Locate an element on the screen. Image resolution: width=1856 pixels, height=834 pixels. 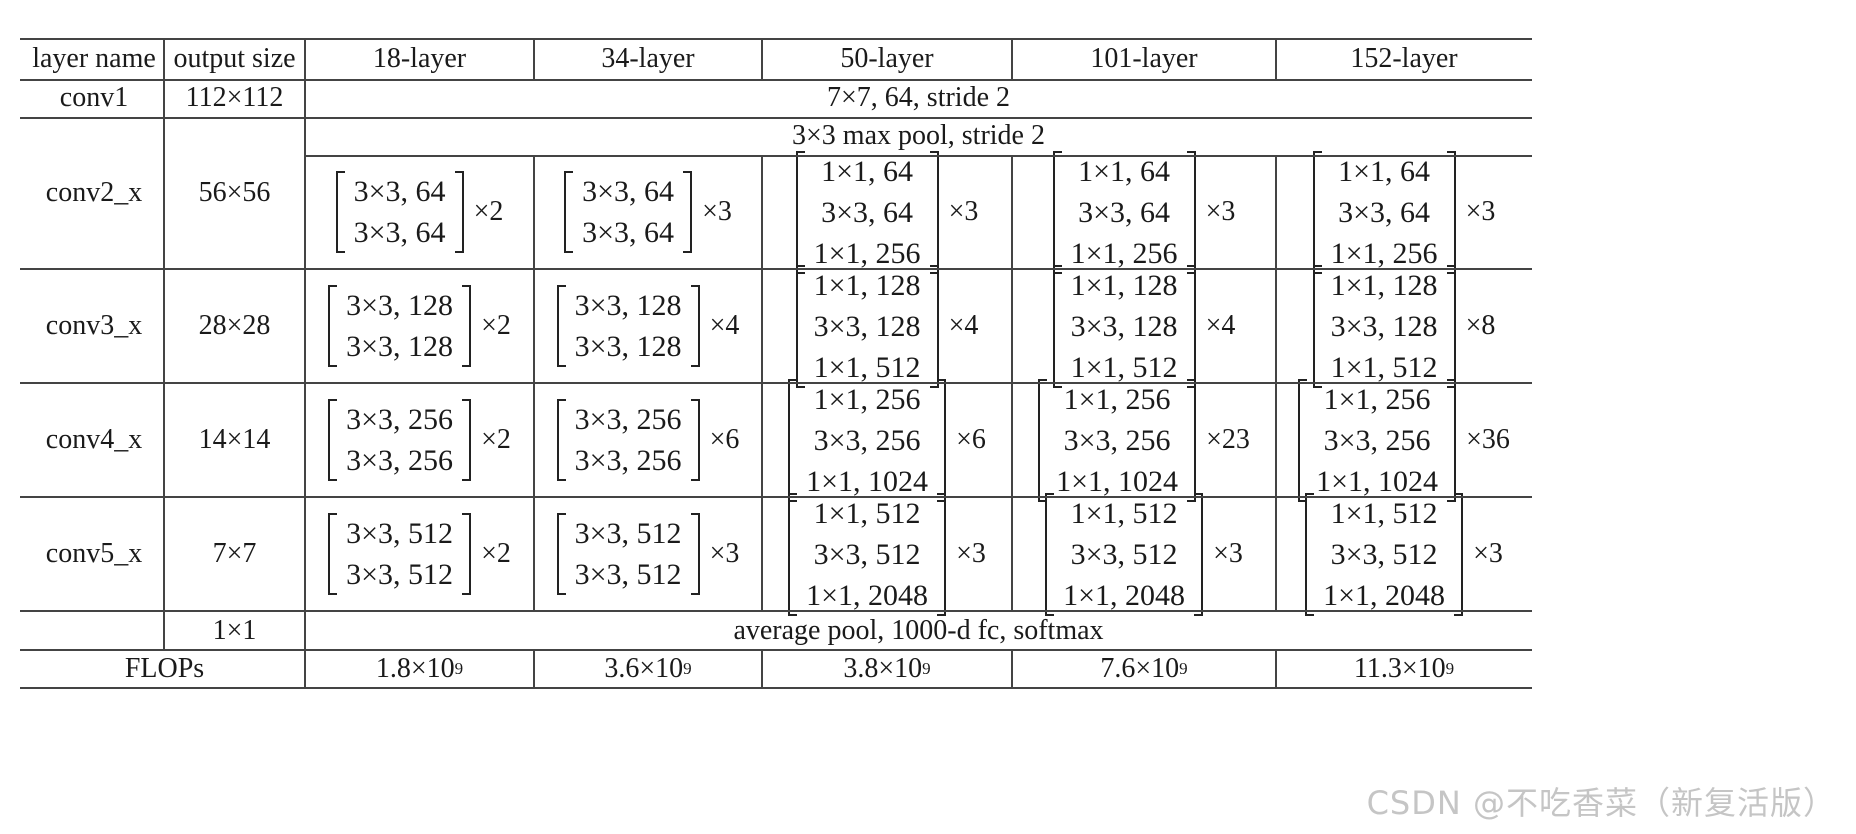
conv4_x-output-size: 14×14 is located at coordinates (234, 439).